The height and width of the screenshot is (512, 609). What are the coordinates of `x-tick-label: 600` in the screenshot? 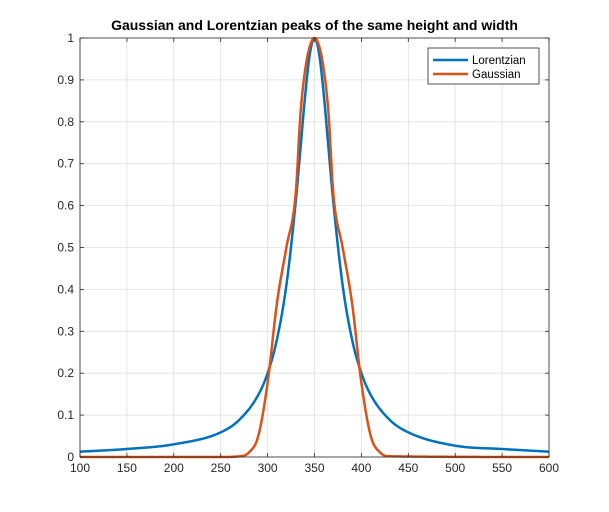 It's located at (549, 468).